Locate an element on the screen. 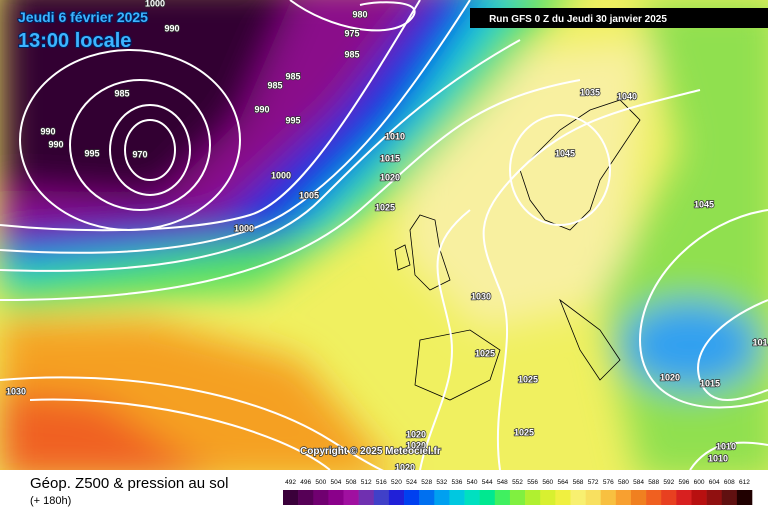 The width and height of the screenshot is (768, 512). run-info: Run GFS 0 Z du Jeudi 30 janvier 2025 is located at coordinates (578, 19).